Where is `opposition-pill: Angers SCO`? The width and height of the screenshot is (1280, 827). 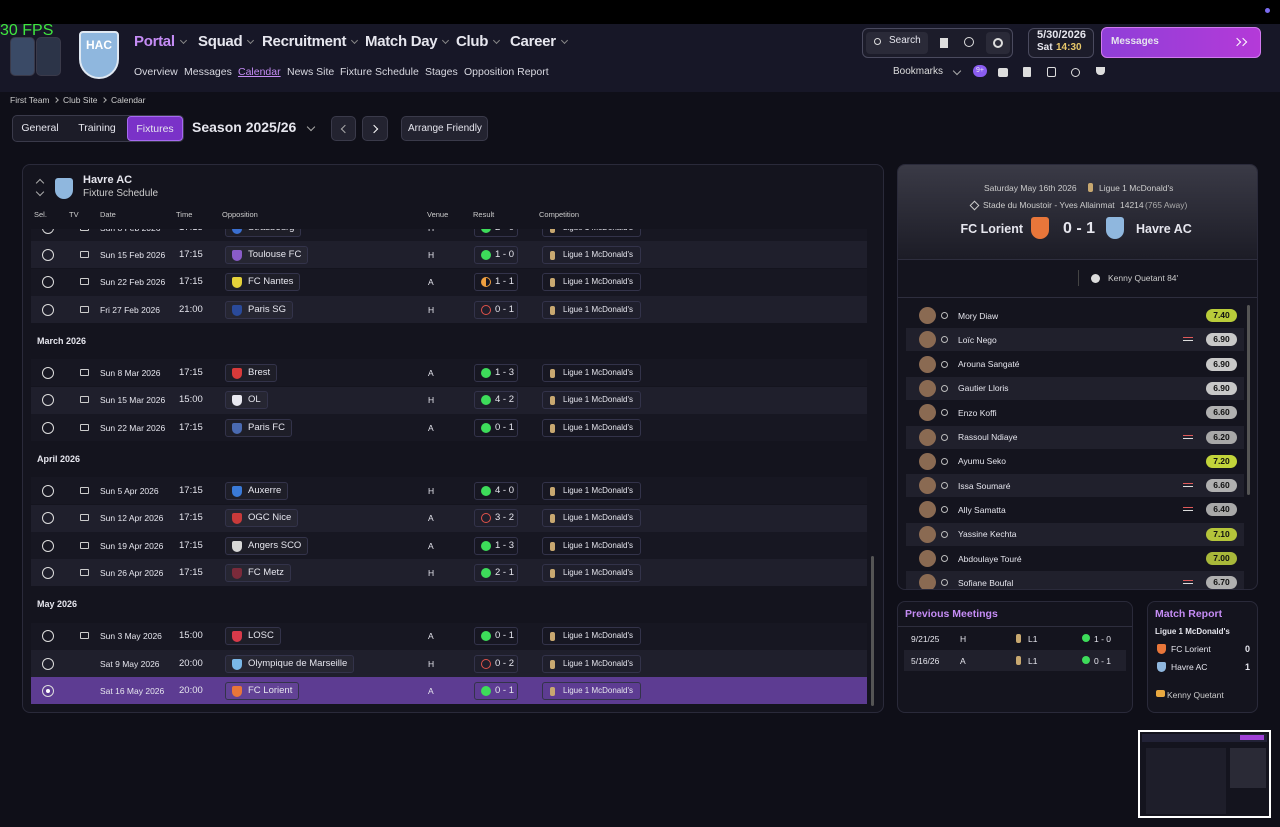
opposition-pill: Angers SCO is located at coordinates (266, 545).